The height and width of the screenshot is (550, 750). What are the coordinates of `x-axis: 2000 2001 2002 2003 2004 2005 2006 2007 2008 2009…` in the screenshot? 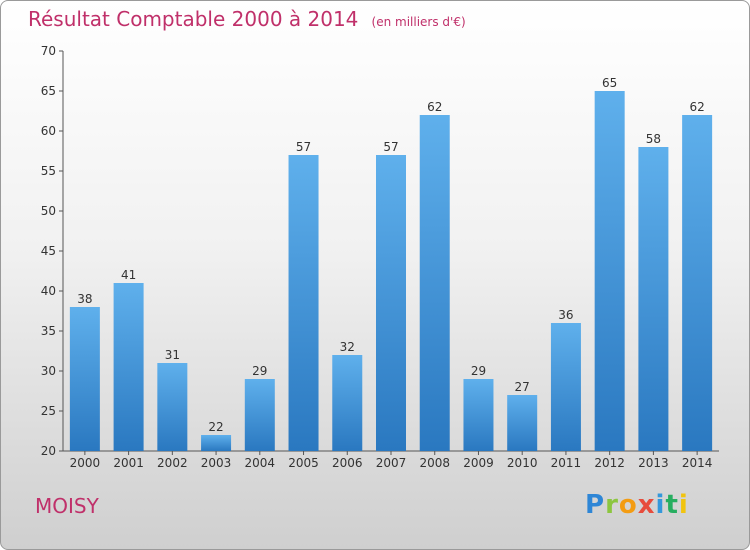 It's located at (391, 460).